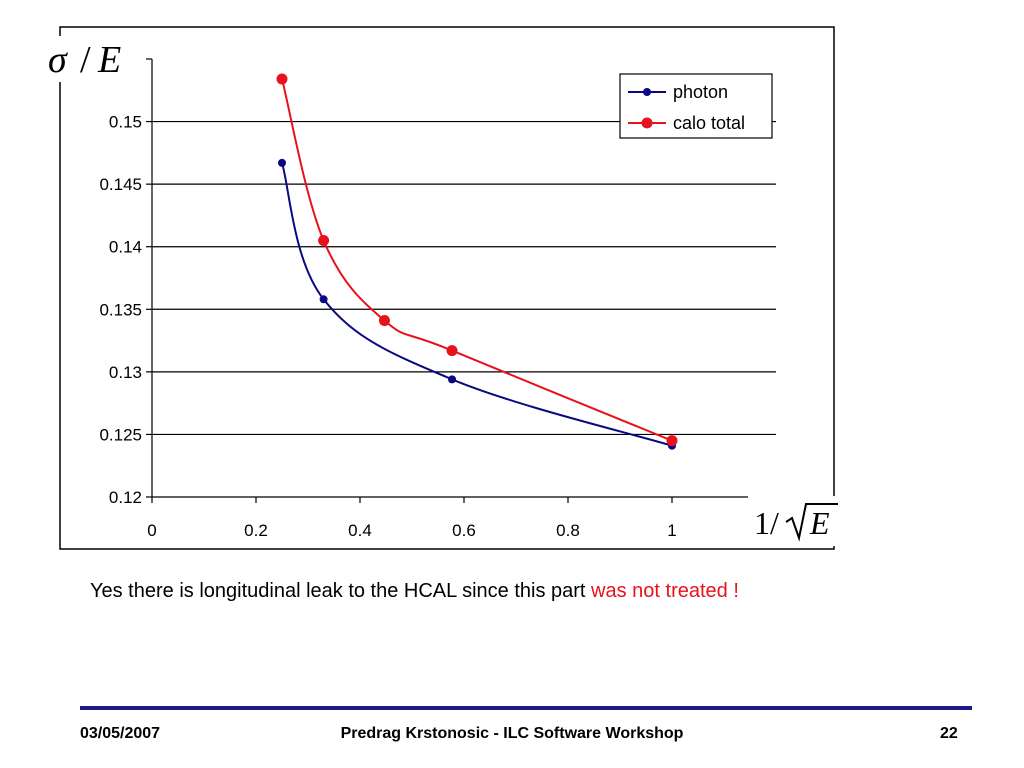  I want to click on caption-highlight-text: was not treated !, so click(665, 591).